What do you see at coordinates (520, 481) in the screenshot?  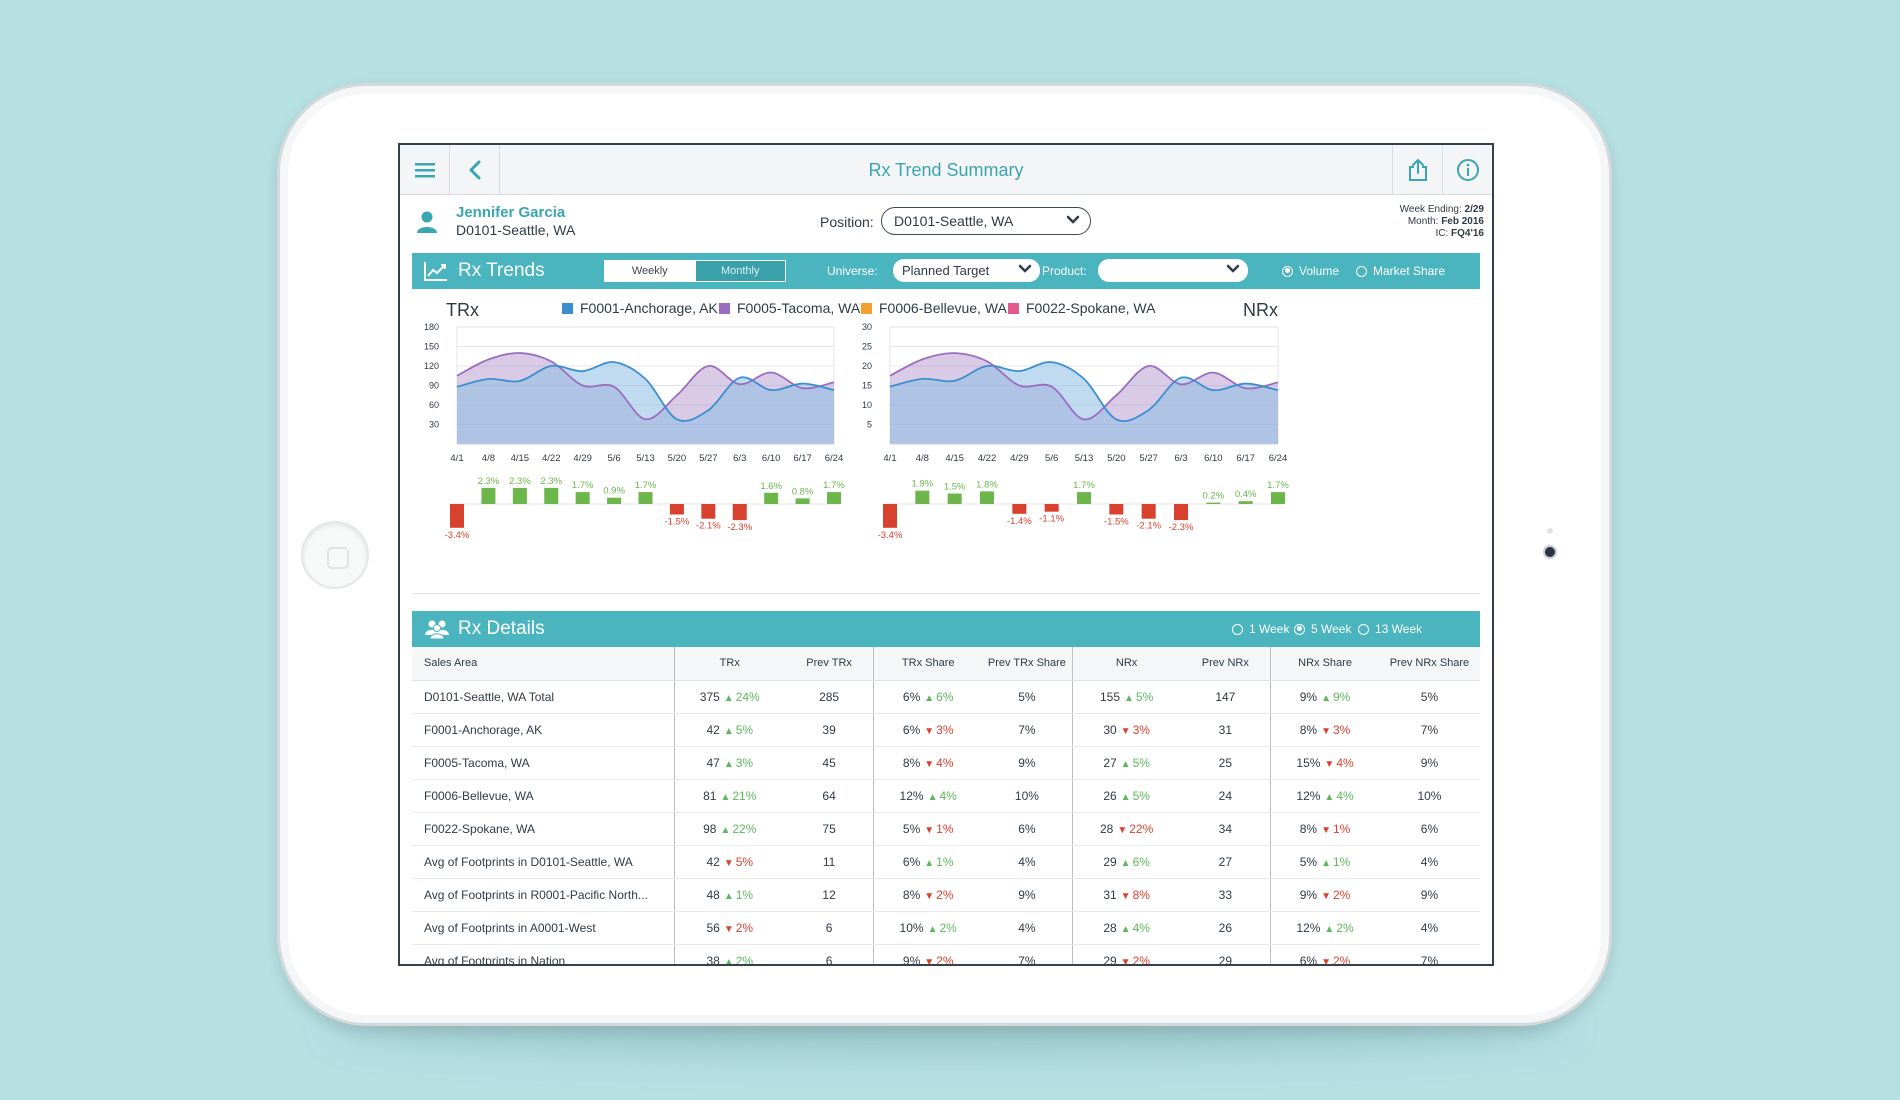 I see `change-bar-label: 2.3%` at bounding box center [520, 481].